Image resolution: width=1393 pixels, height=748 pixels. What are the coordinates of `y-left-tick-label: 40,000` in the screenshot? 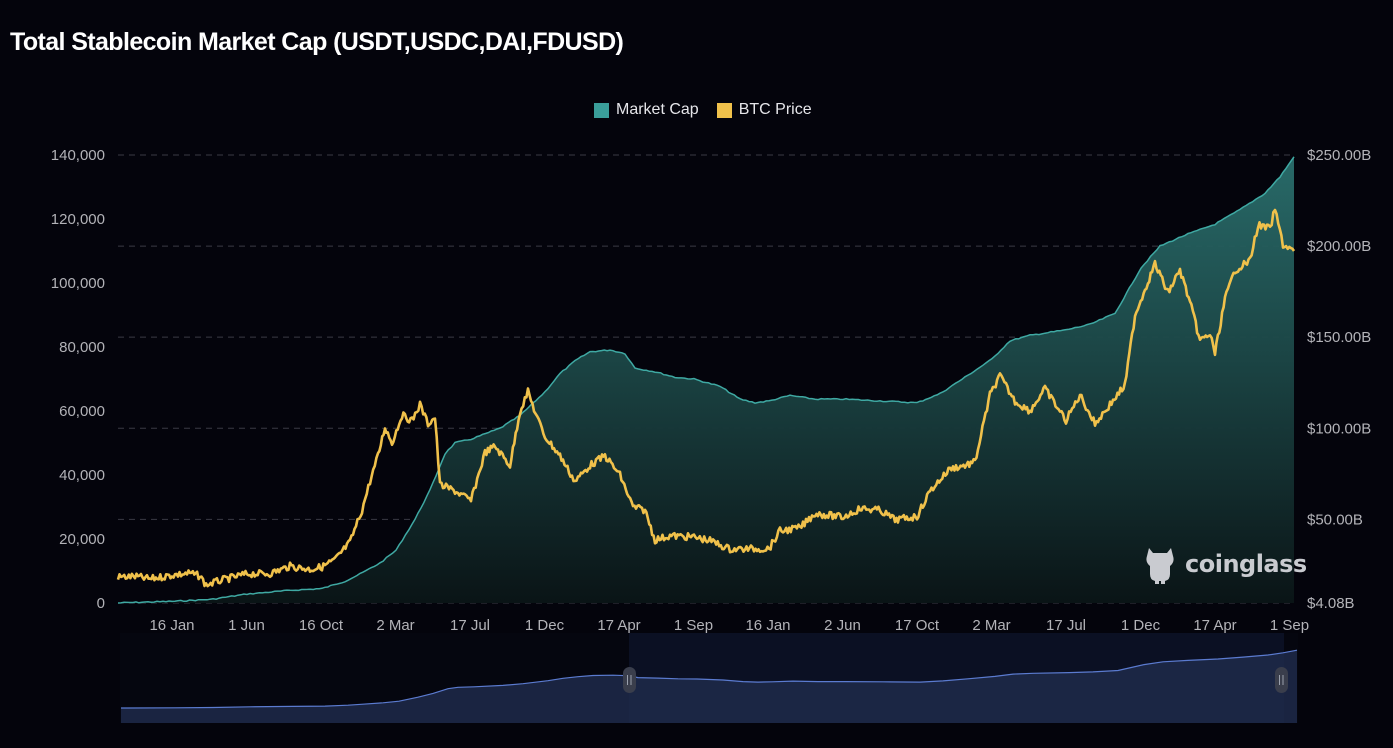 It's located at (82, 475).